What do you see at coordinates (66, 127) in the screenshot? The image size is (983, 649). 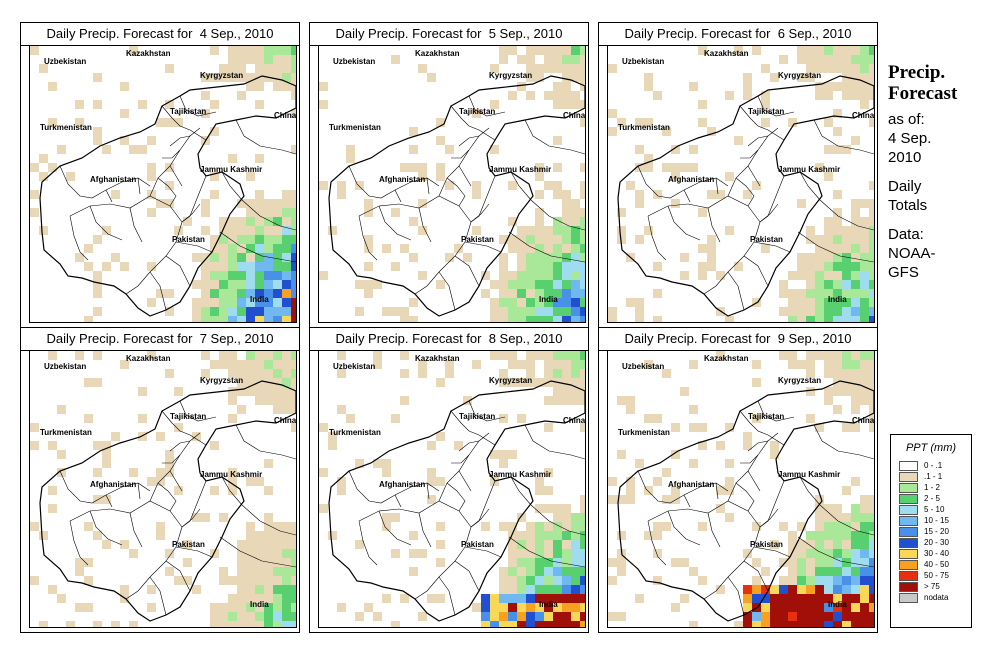 I see `label-turkmenistan: Turkmenistan` at bounding box center [66, 127].